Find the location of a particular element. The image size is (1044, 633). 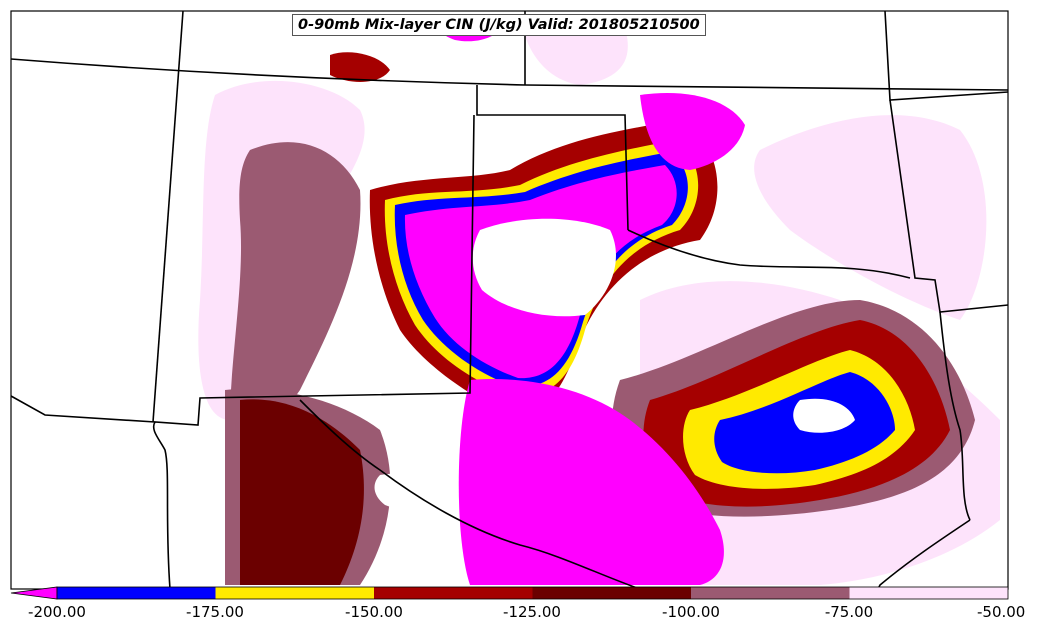

field-white-center is located at coordinates (544, 267).